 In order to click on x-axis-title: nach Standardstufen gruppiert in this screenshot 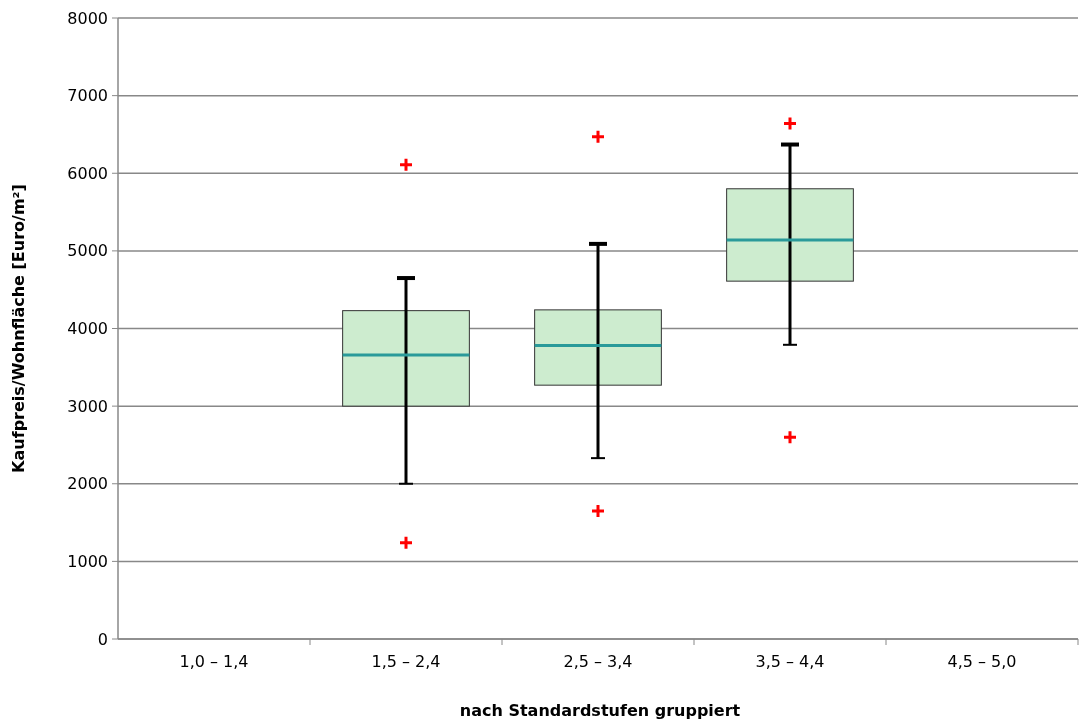, I will do `click(600, 710)`.